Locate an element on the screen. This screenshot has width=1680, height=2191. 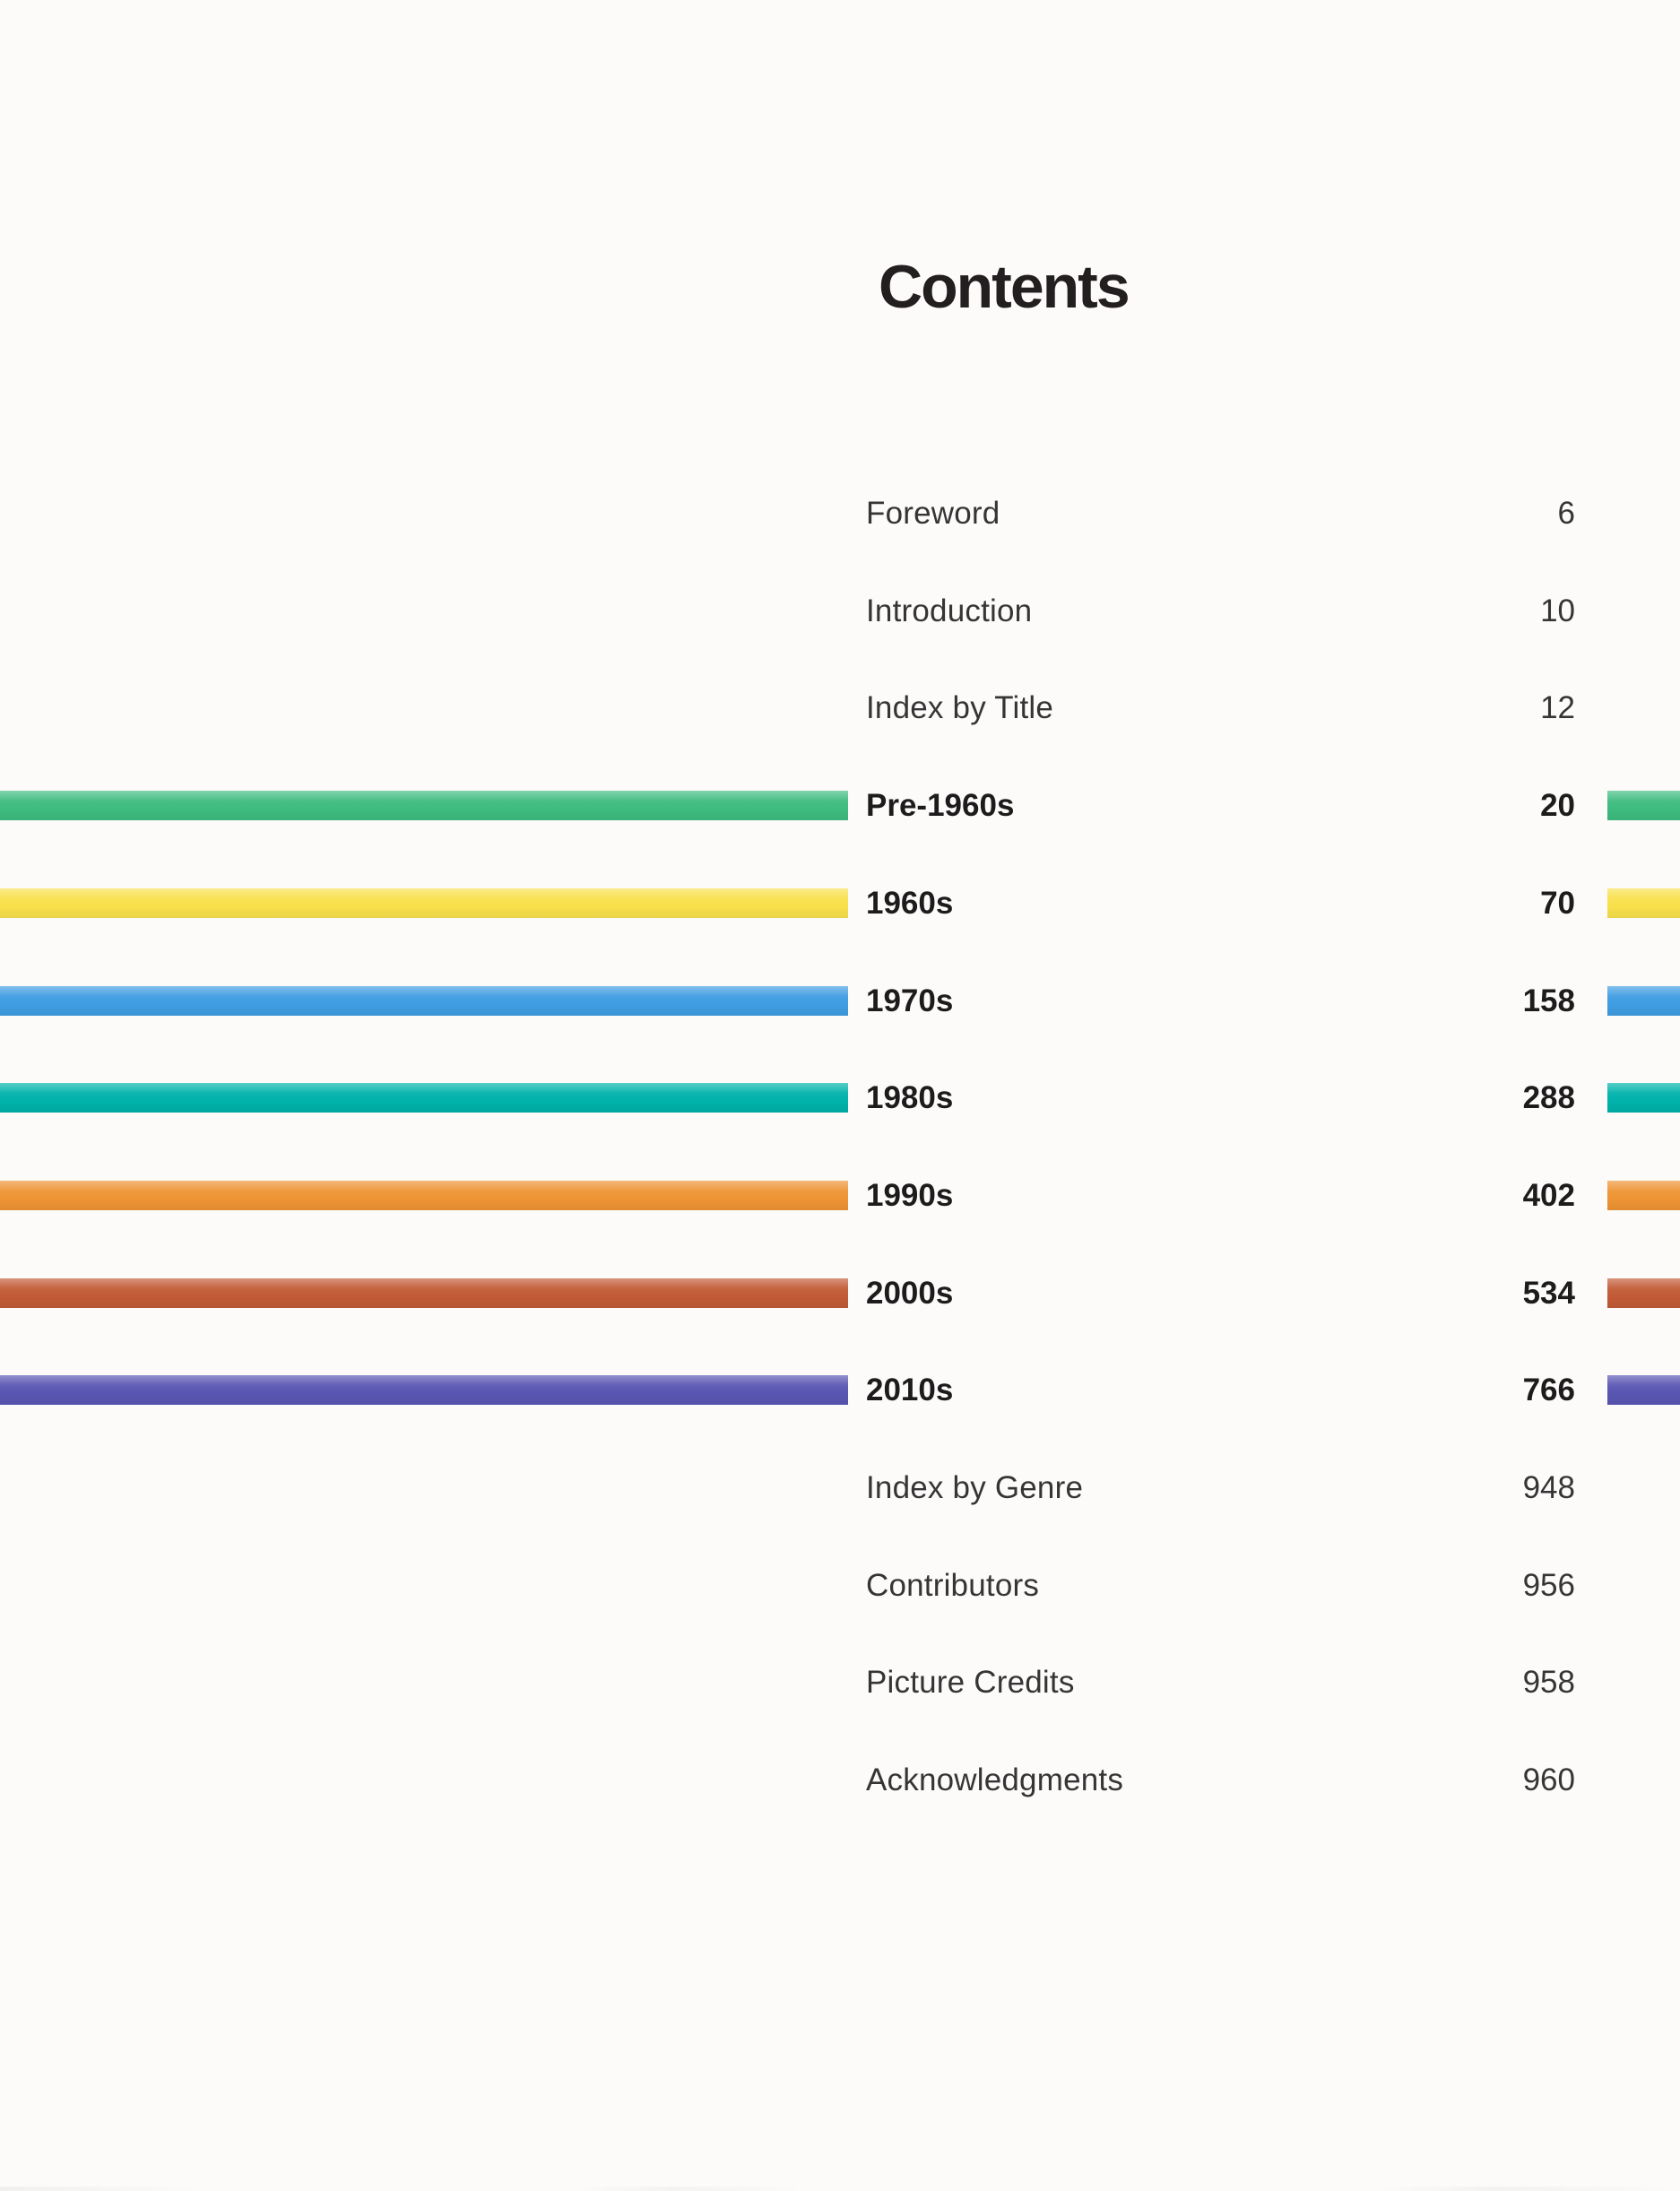
toc-row: Contributors 956 is located at coordinates (840, 1586).